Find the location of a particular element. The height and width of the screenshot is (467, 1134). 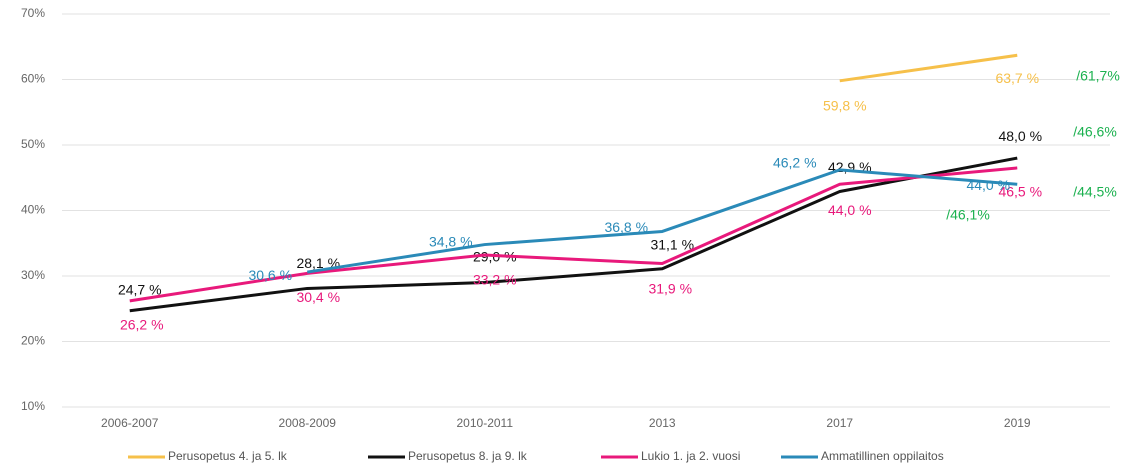

legend-label: Lukio 1. ja 2. vuosi is located at coordinates (690, 456).